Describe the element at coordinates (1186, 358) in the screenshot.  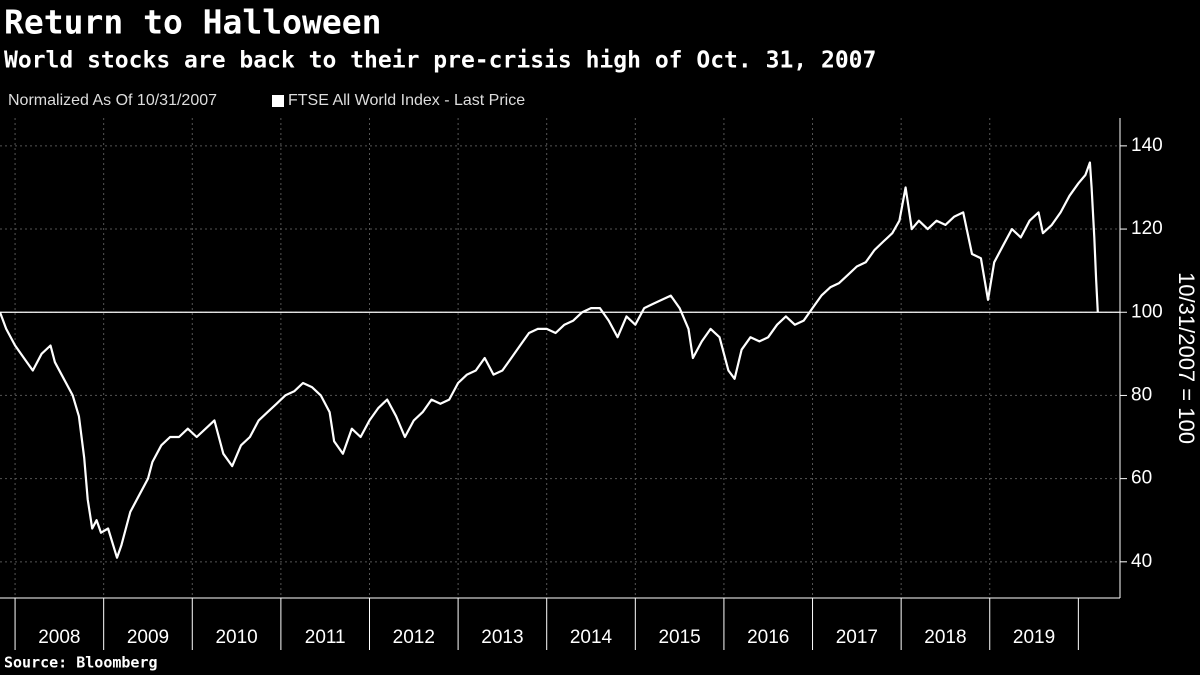
I see `y-axis-label: 10/31/2007 = 100` at that location.